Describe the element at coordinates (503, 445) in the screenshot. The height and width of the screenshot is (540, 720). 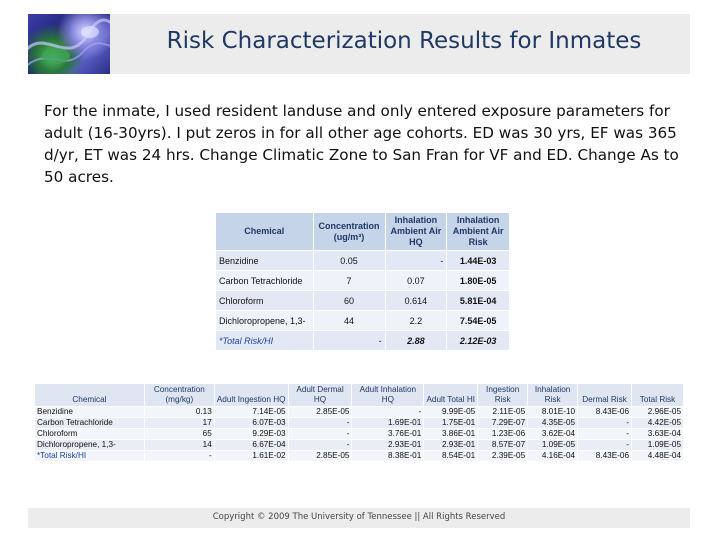
I see `table2-cell: 8.57E-07` at that location.